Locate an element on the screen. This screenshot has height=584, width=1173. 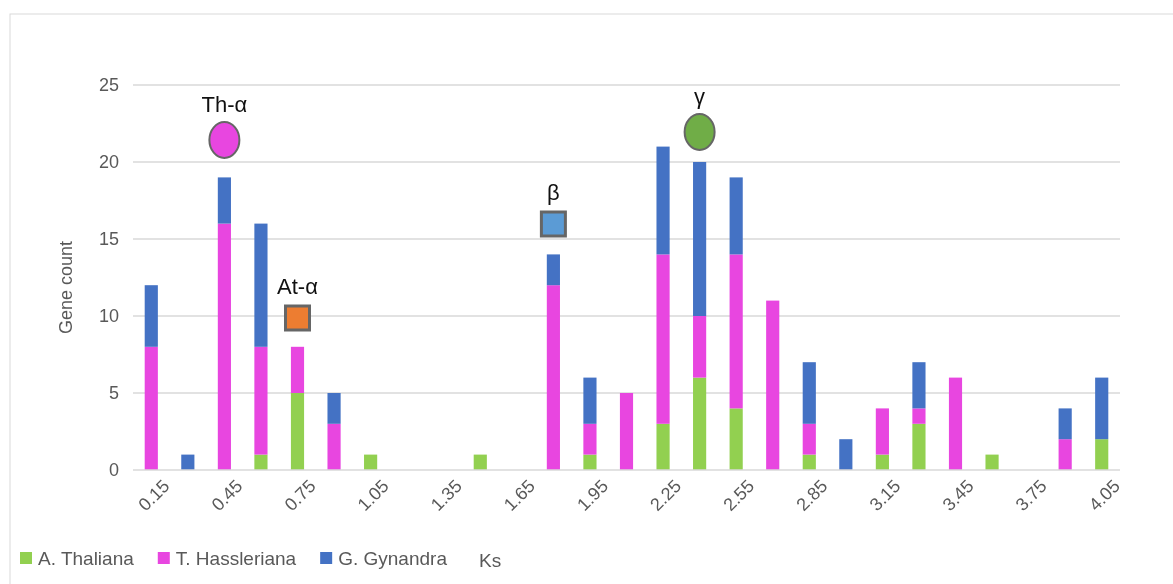
annotation: At-α is located at coordinates (298, 286).